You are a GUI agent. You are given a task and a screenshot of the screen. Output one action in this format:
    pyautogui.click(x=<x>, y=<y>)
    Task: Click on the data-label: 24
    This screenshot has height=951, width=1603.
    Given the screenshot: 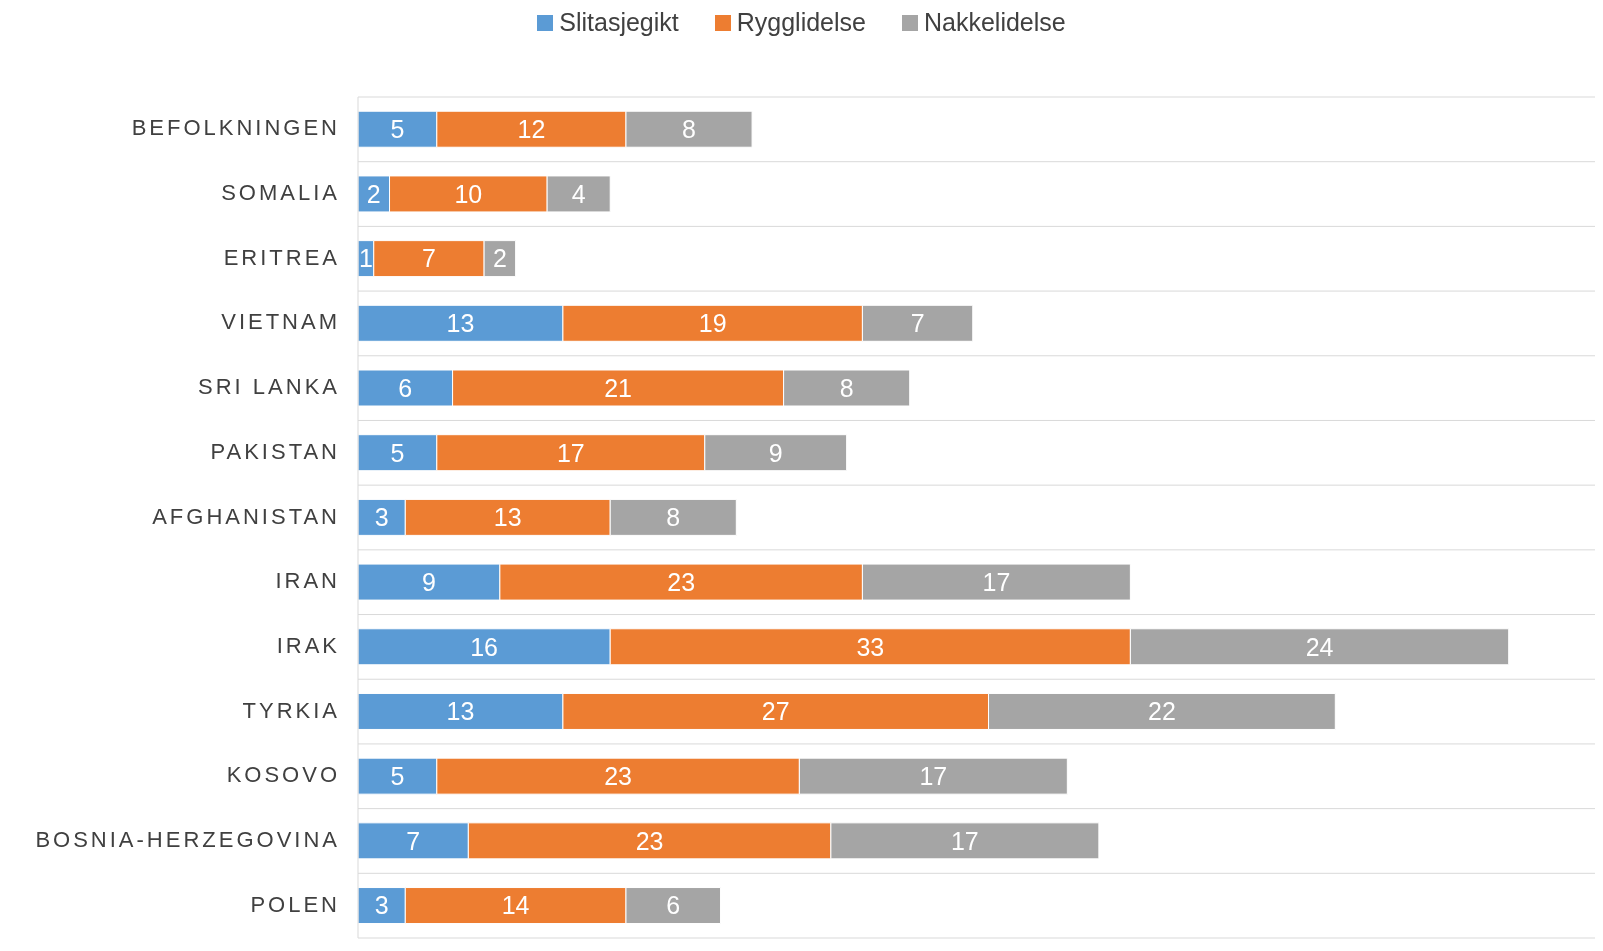 What is the action you would take?
    pyautogui.click(x=1319, y=646)
    